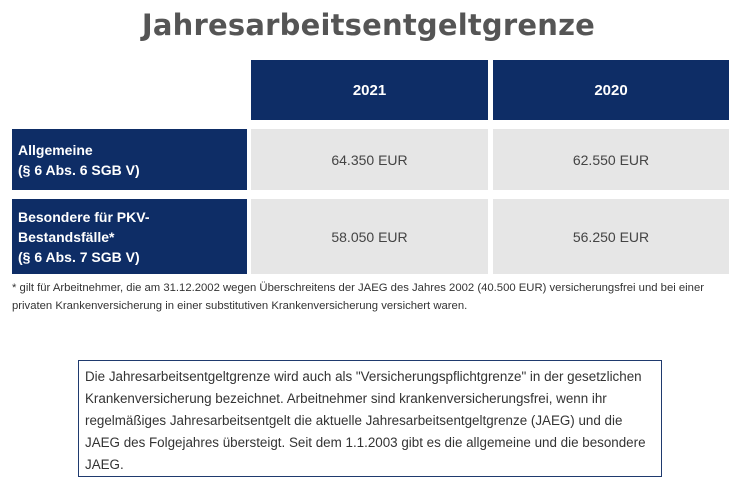 The height and width of the screenshot is (488, 737). I want to click on column-header-2020: 2020, so click(611, 90).